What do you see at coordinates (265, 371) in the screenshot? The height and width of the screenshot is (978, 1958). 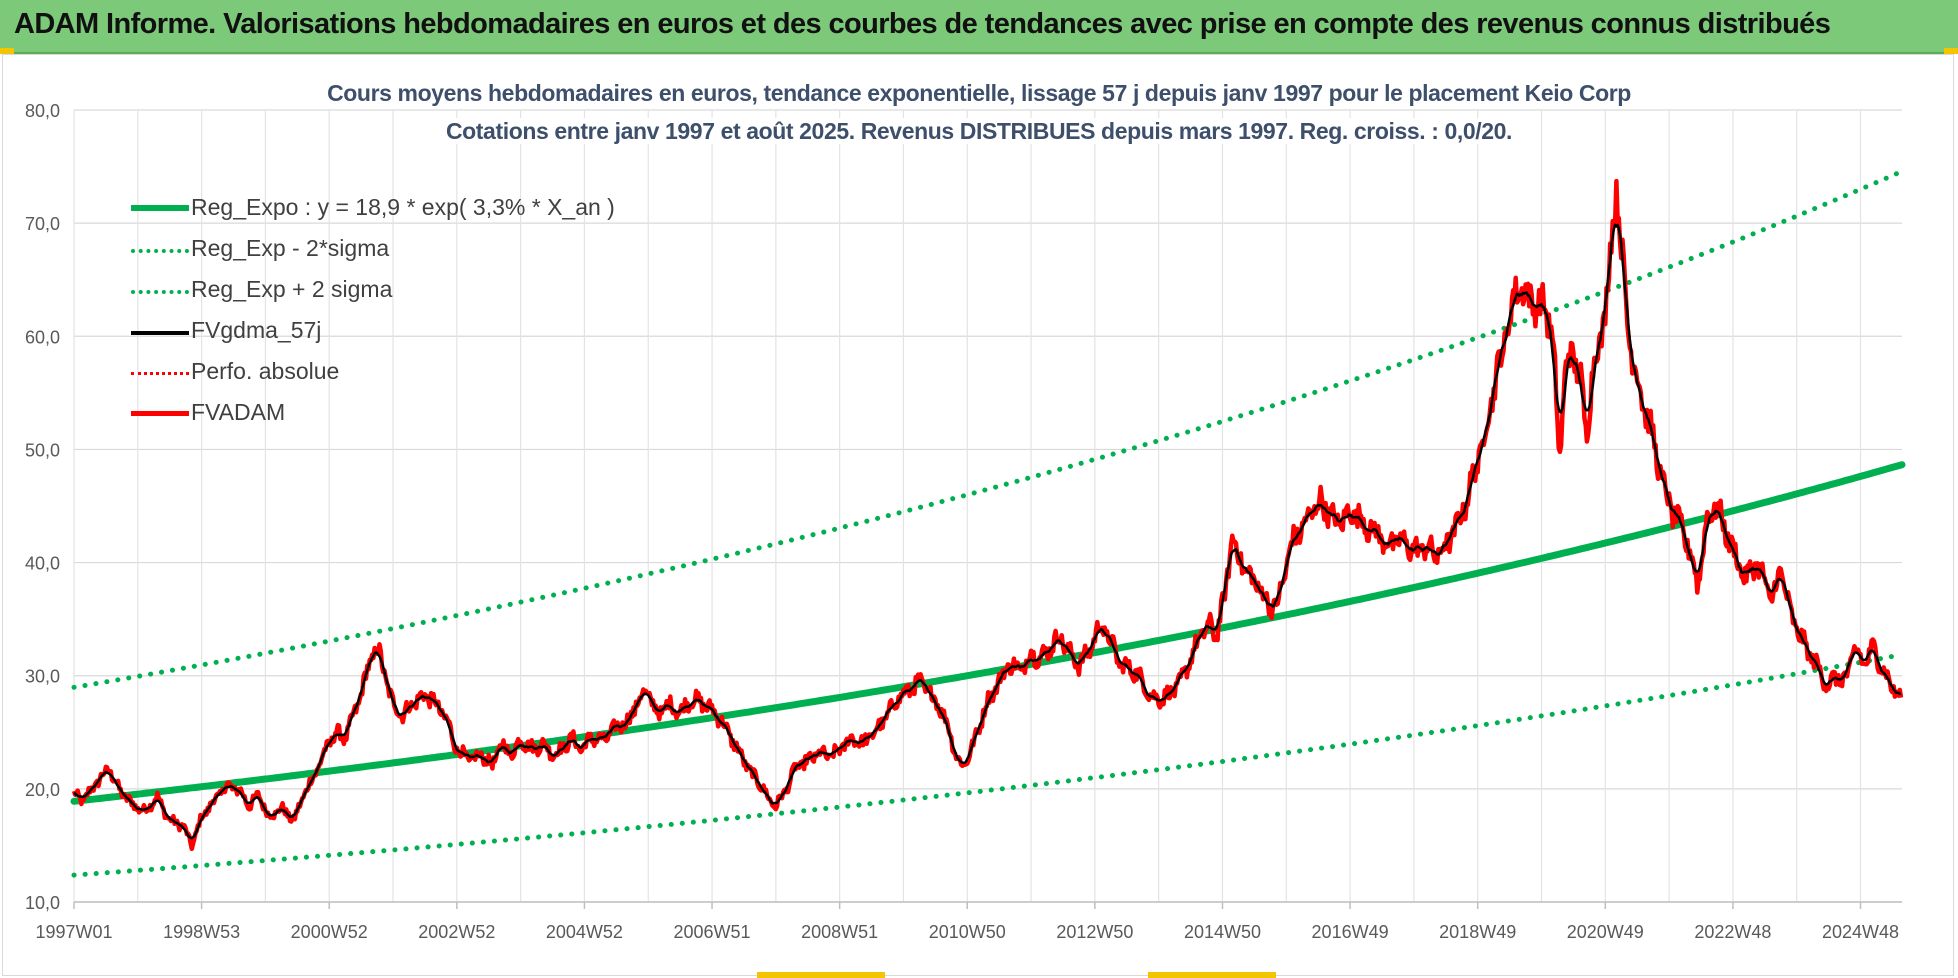 I see `legend-label-perfo: Perfo. absolue` at bounding box center [265, 371].